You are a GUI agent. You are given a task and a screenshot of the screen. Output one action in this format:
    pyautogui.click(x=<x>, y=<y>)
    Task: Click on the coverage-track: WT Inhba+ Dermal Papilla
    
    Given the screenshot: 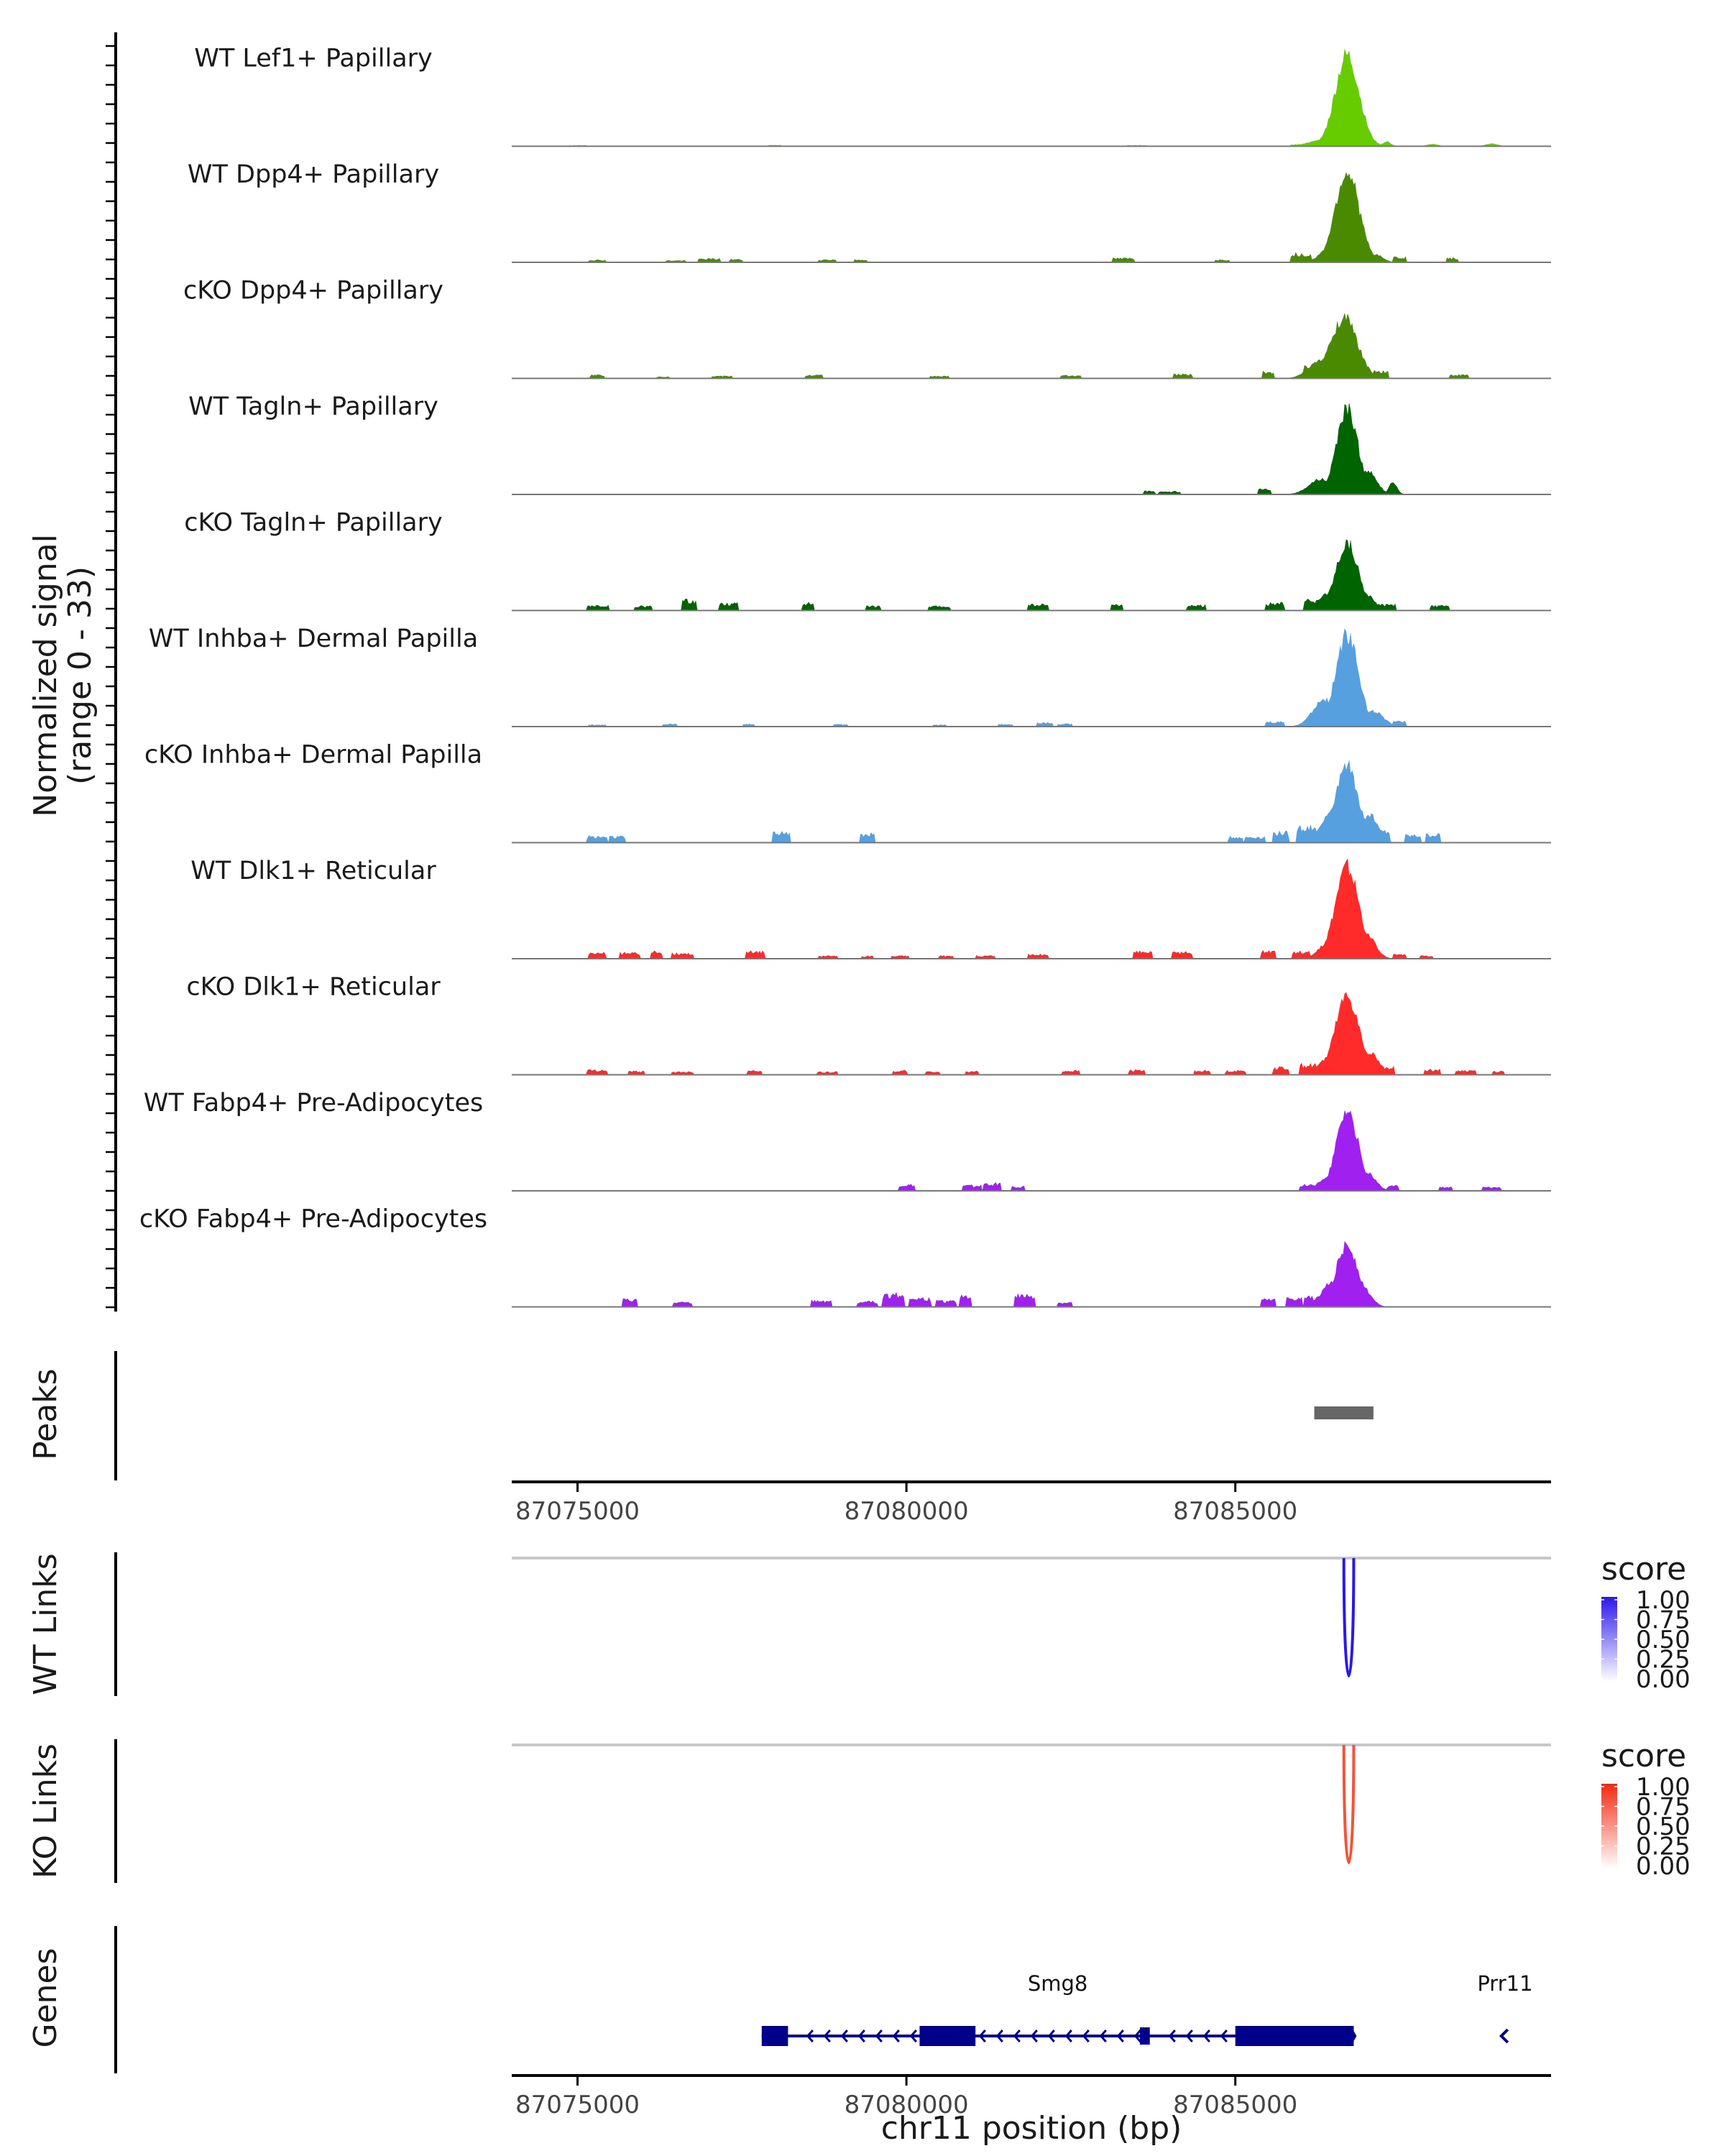 What is the action you would take?
    pyautogui.click(x=850, y=676)
    